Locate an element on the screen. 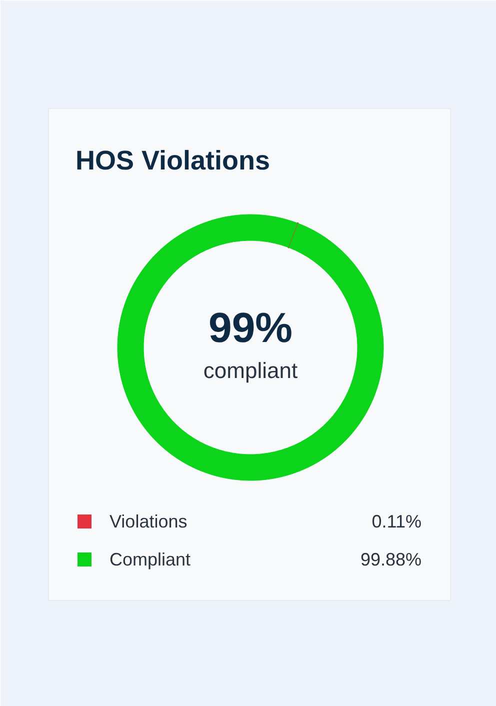 The height and width of the screenshot is (706, 496). text: 99% is located at coordinates (250, 327).